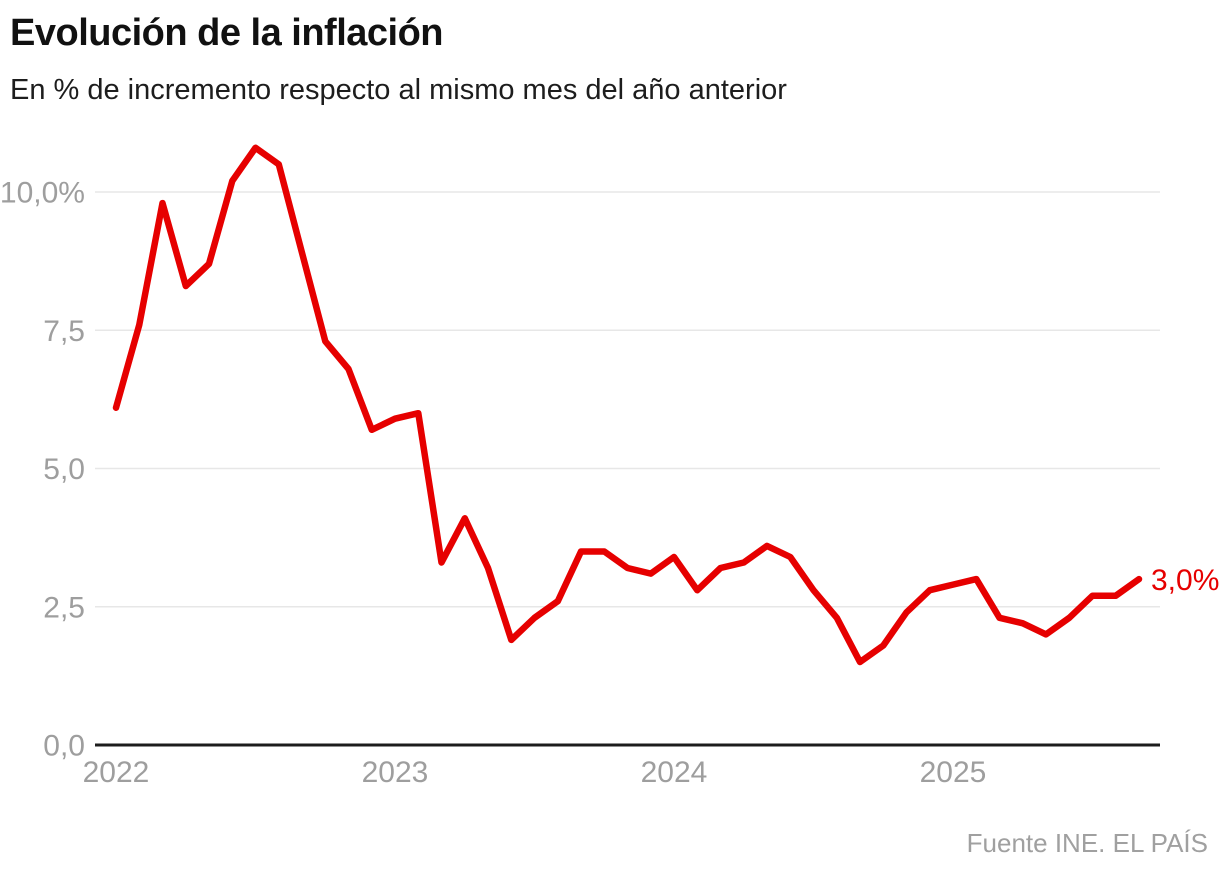 The height and width of the screenshot is (874, 1220). What do you see at coordinates (64, 331) in the screenshot?
I see `y-tick-label: 7,5` at bounding box center [64, 331].